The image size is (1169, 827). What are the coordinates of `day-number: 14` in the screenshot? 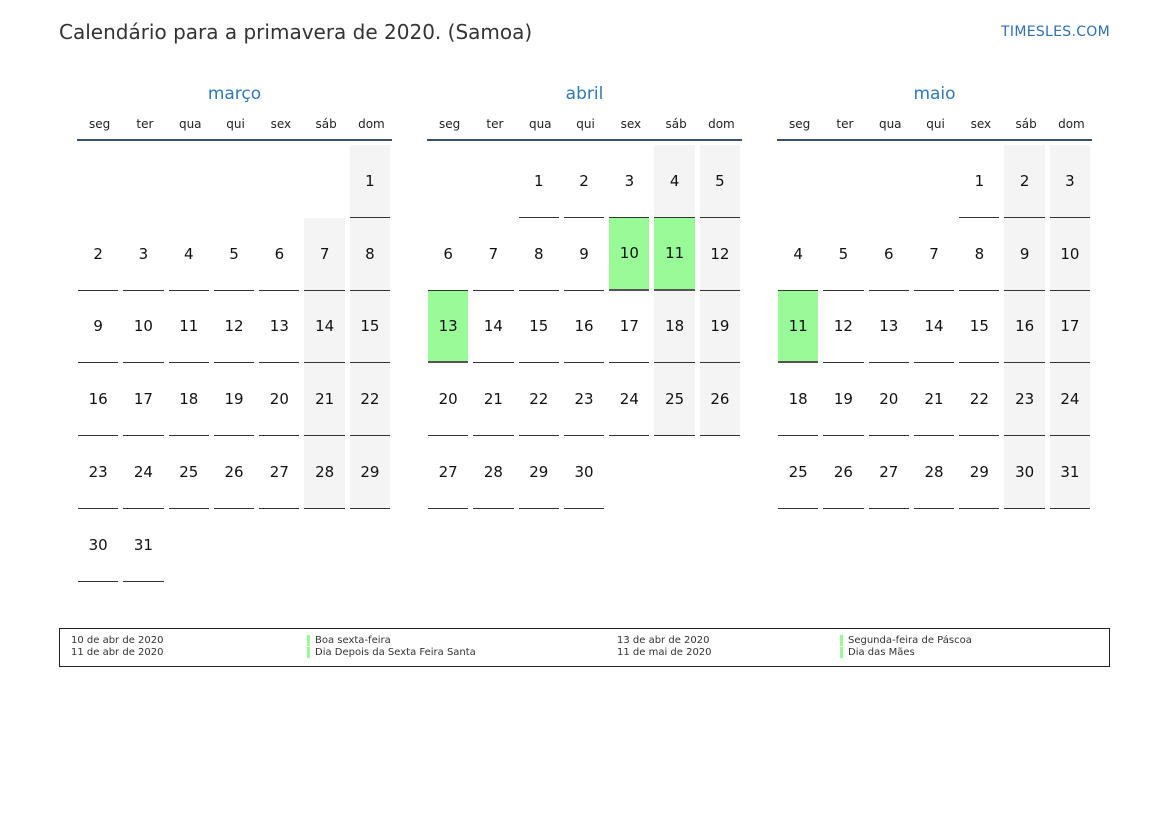 It's located at (324, 327).